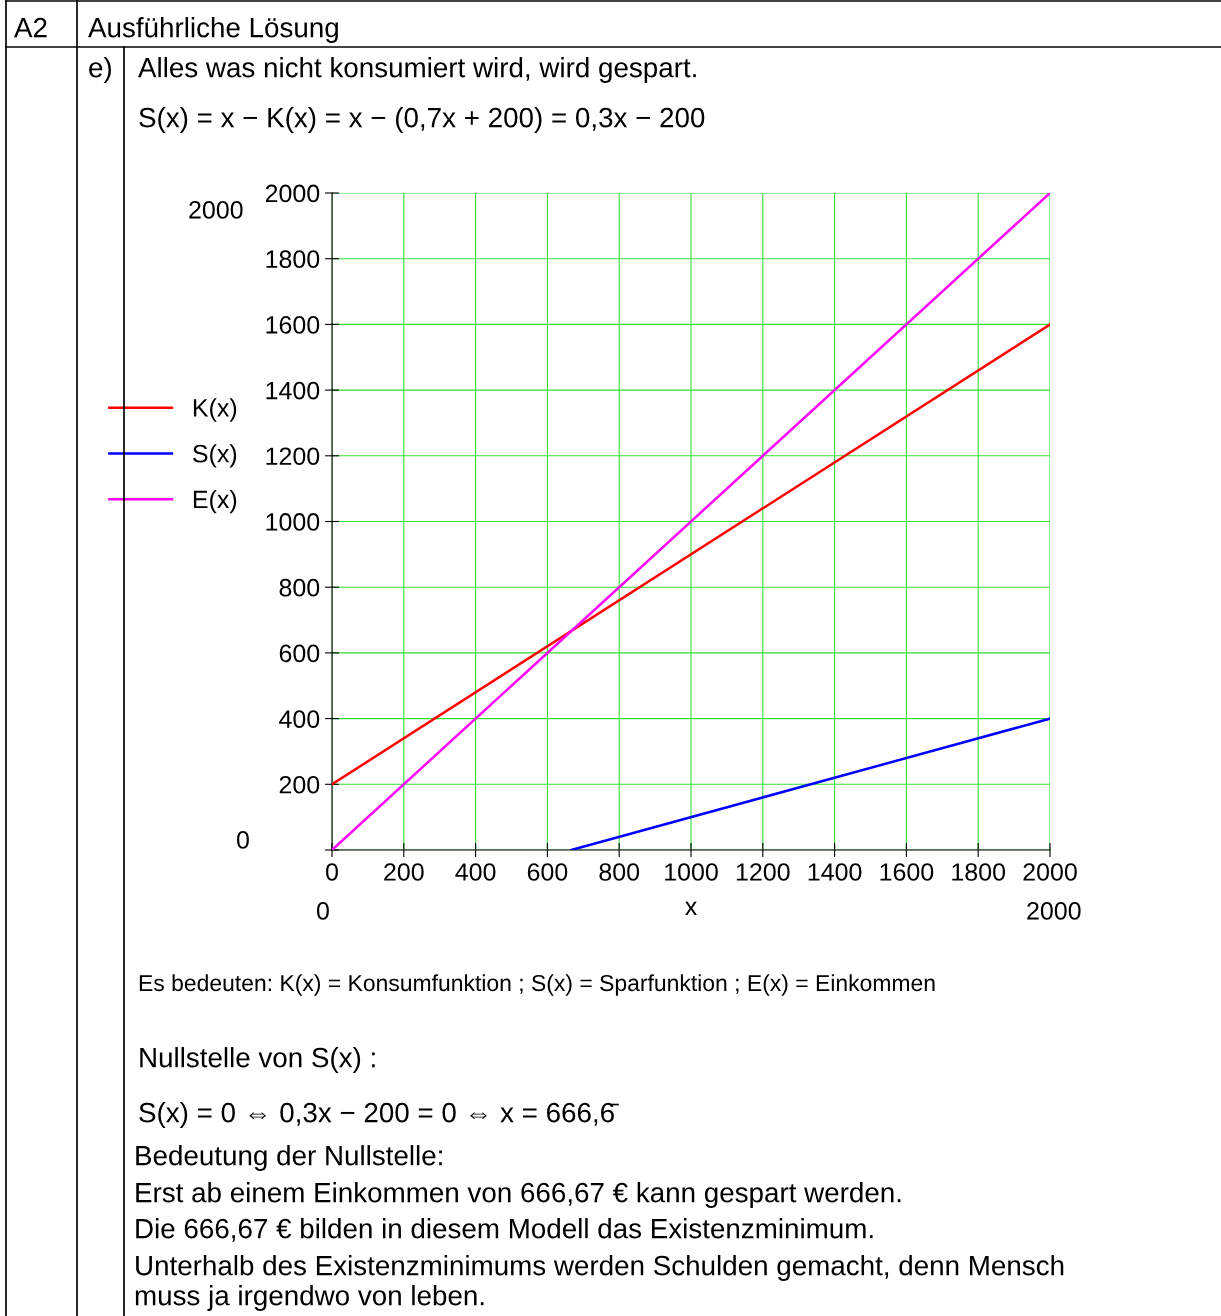 The width and height of the screenshot is (1221, 1316). Describe the element at coordinates (332, 872) in the screenshot. I see `x-tick-label: 0` at that location.